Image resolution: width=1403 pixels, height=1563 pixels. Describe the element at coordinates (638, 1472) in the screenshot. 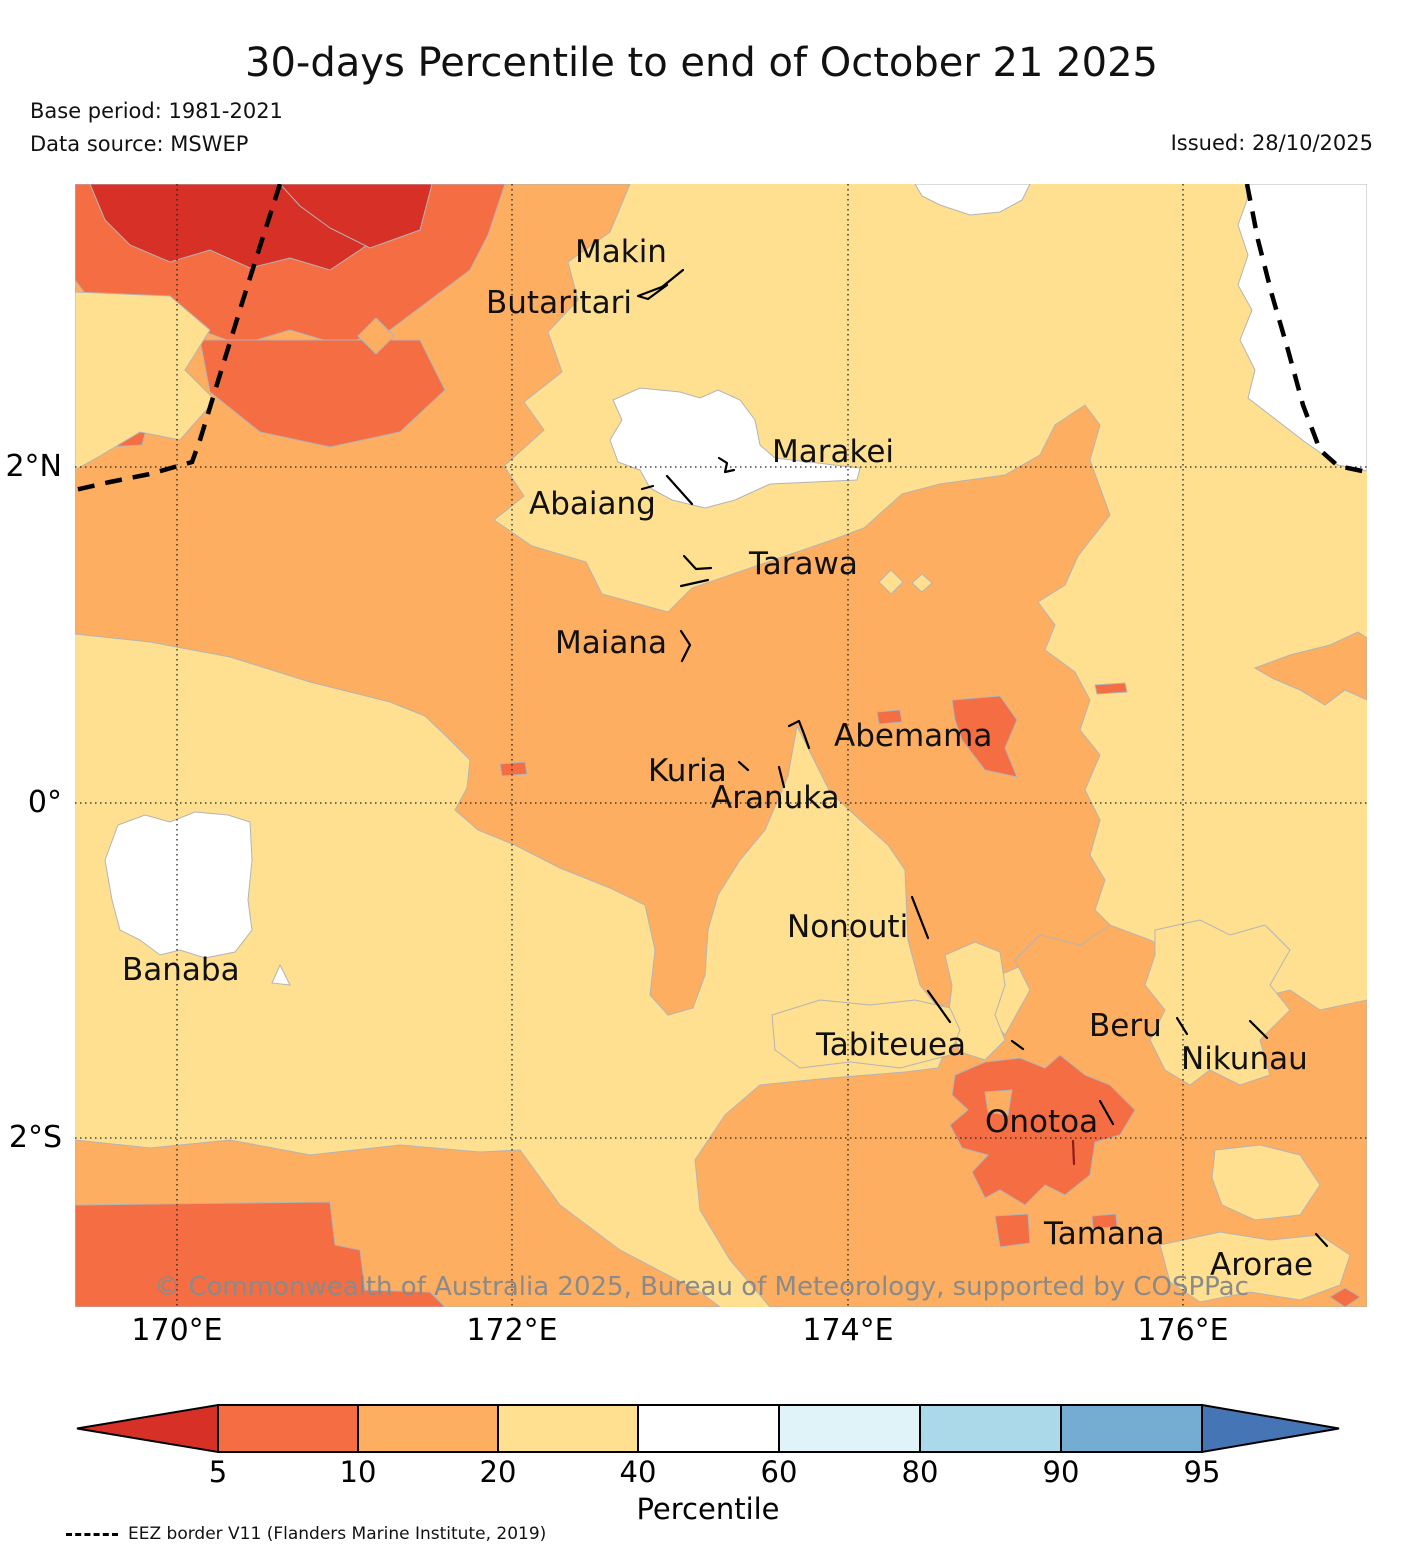

I see `colorbar-tick: 40` at that location.